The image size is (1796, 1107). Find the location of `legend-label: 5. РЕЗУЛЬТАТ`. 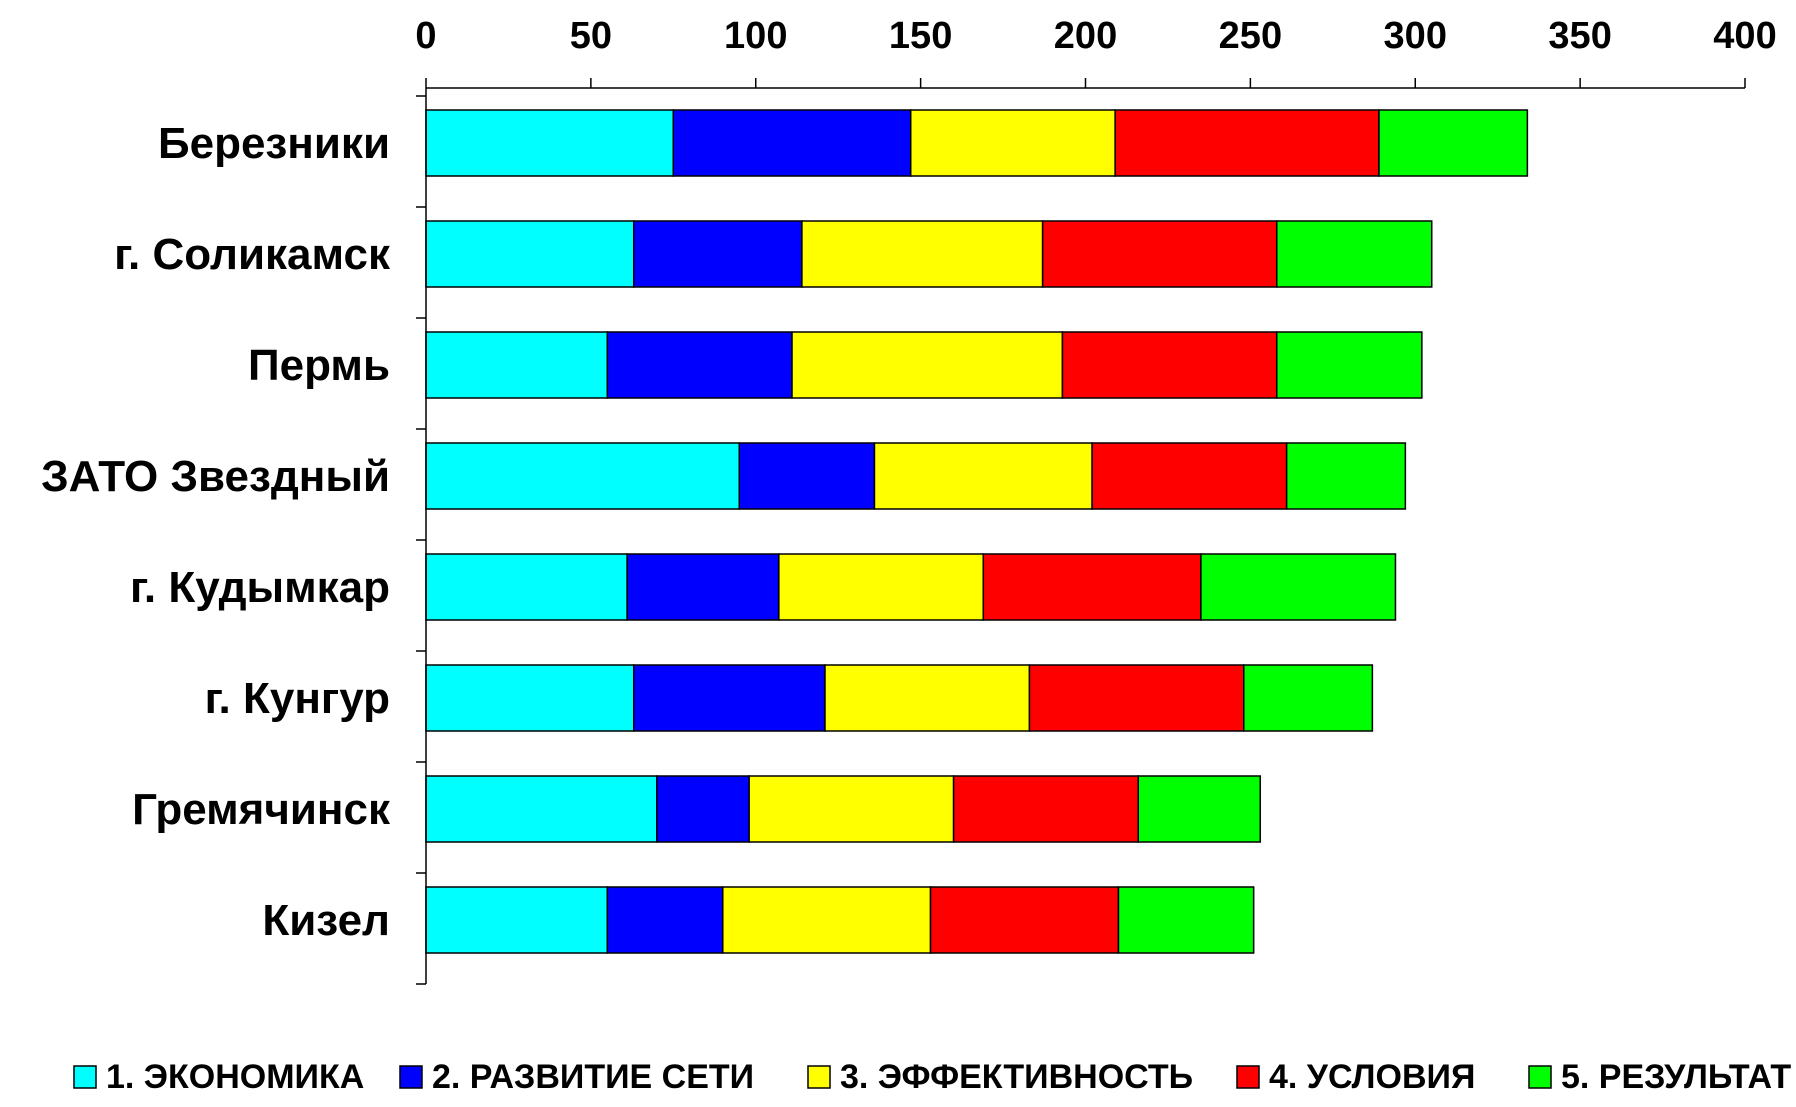

legend-label: 5. РЕЗУЛЬТАТ is located at coordinates (1676, 1077).